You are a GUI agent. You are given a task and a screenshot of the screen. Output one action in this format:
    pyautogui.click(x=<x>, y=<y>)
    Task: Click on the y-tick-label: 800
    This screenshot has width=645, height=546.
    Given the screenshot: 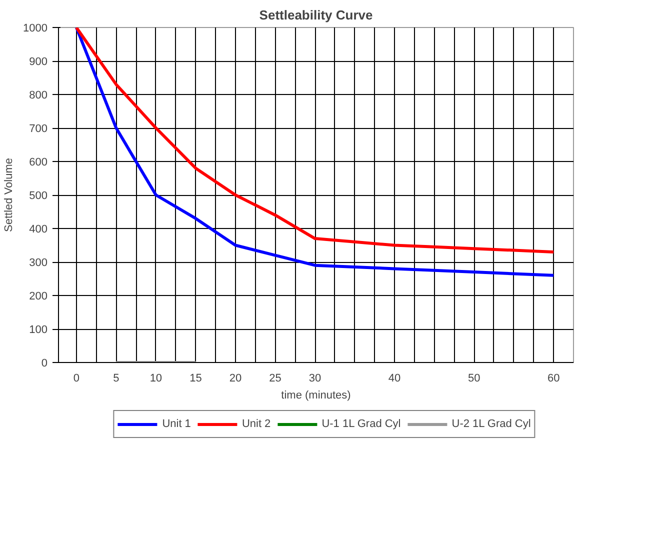 What is the action you would take?
    pyautogui.click(x=38, y=96)
    